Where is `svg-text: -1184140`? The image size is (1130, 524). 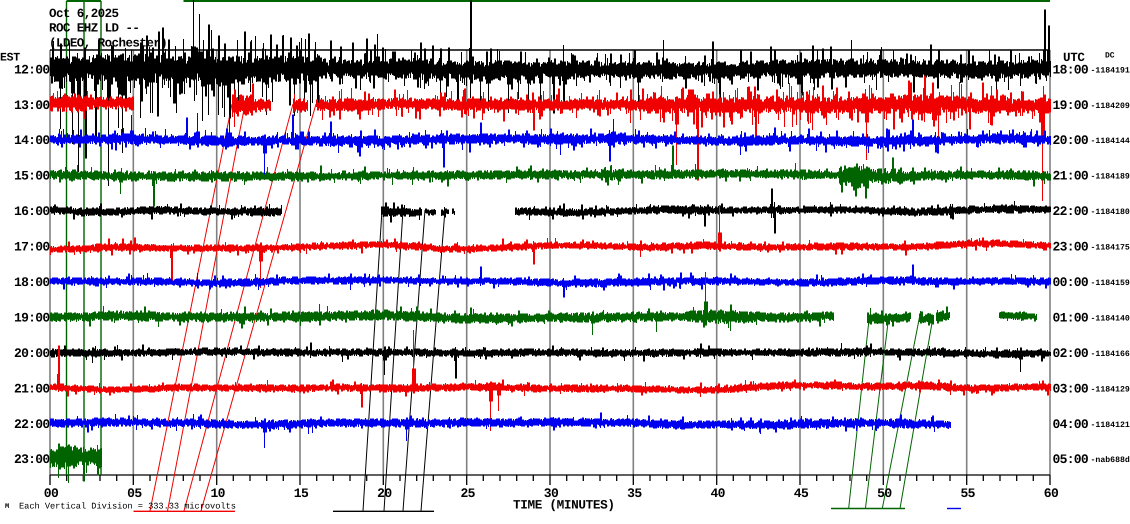
svg-text: -1184140 is located at coordinates (1110, 319).